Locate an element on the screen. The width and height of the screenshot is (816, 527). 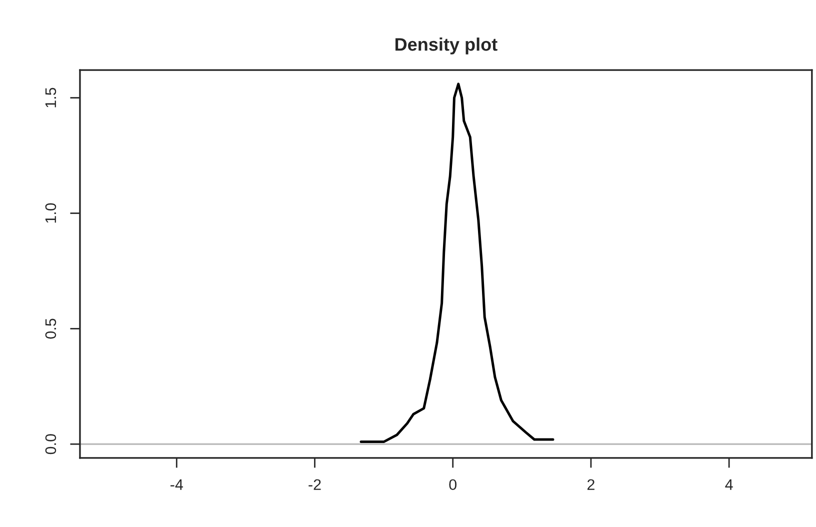
x-tick-label: 4 is located at coordinates (729, 484).